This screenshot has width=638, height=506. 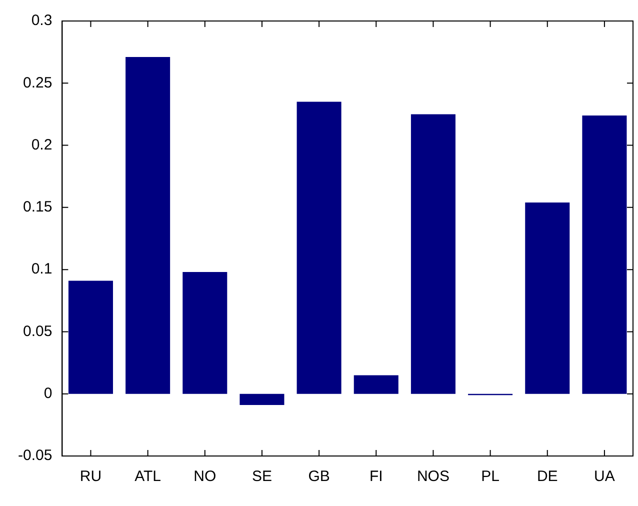 What do you see at coordinates (319, 477) in the screenshot?
I see `x-tick-label: GB` at bounding box center [319, 477].